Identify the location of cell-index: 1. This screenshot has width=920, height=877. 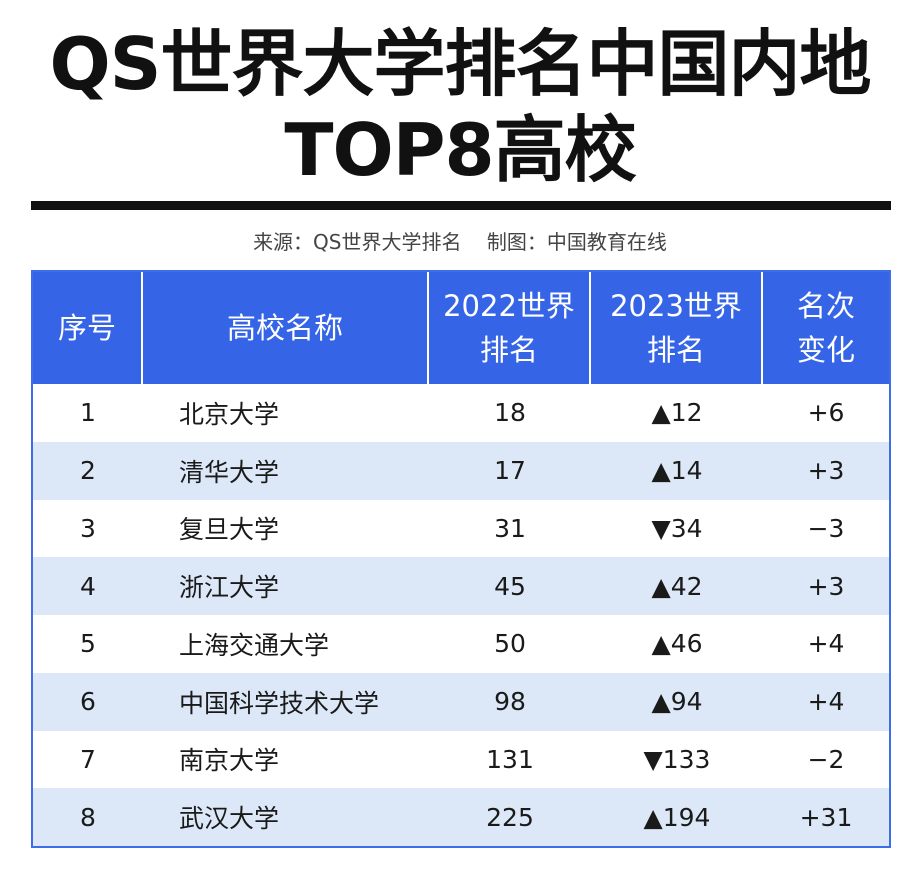
(88, 413).